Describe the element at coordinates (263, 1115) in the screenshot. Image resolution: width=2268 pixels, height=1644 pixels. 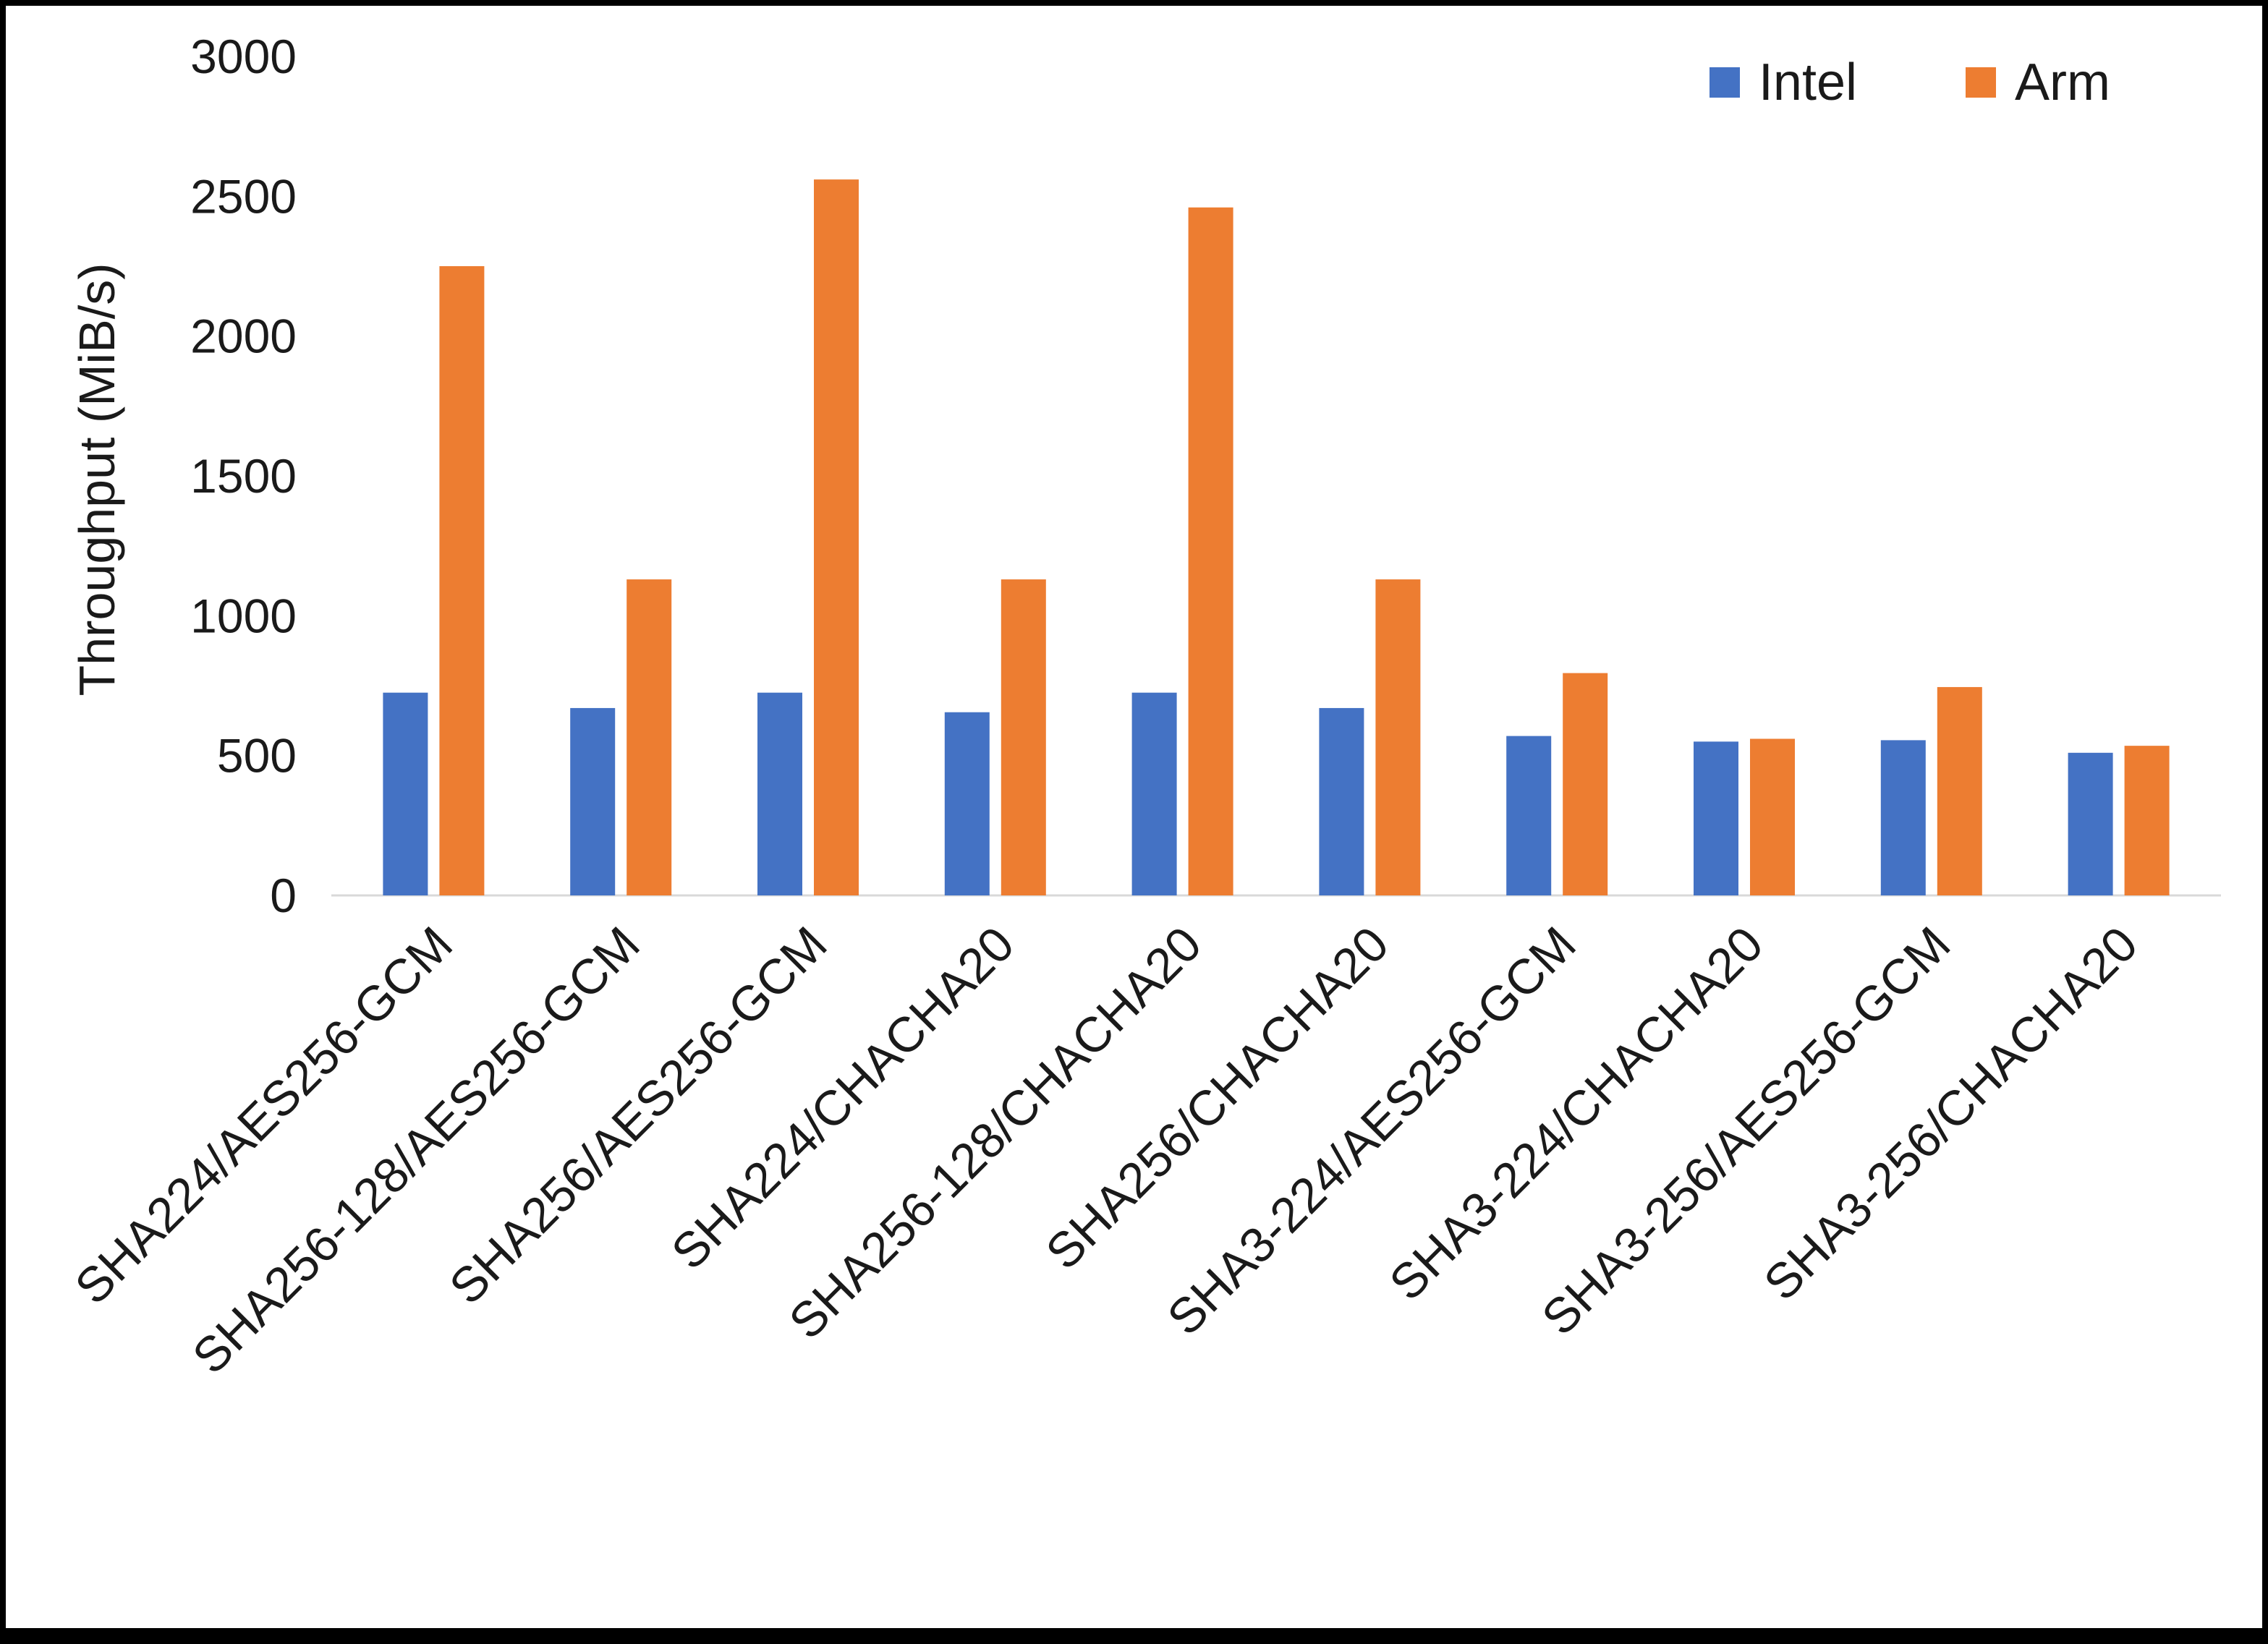
I see `x-category-label: SHA224/AES256-GCM` at that location.